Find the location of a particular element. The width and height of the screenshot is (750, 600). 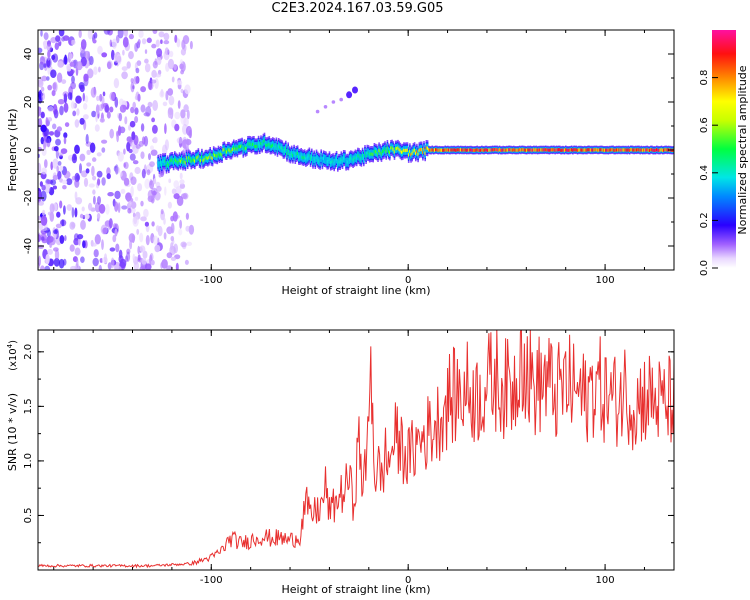

top-y-axis-label: Frequency (Hz) is located at coordinates (12, 150).